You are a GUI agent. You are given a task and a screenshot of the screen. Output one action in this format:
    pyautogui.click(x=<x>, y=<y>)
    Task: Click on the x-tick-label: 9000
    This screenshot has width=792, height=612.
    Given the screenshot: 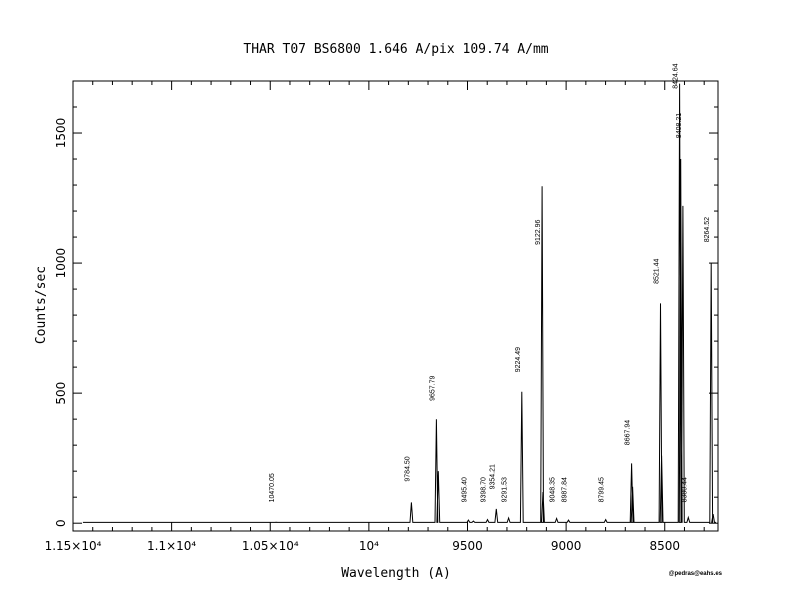 What is the action you would take?
    pyautogui.click(x=566, y=546)
    